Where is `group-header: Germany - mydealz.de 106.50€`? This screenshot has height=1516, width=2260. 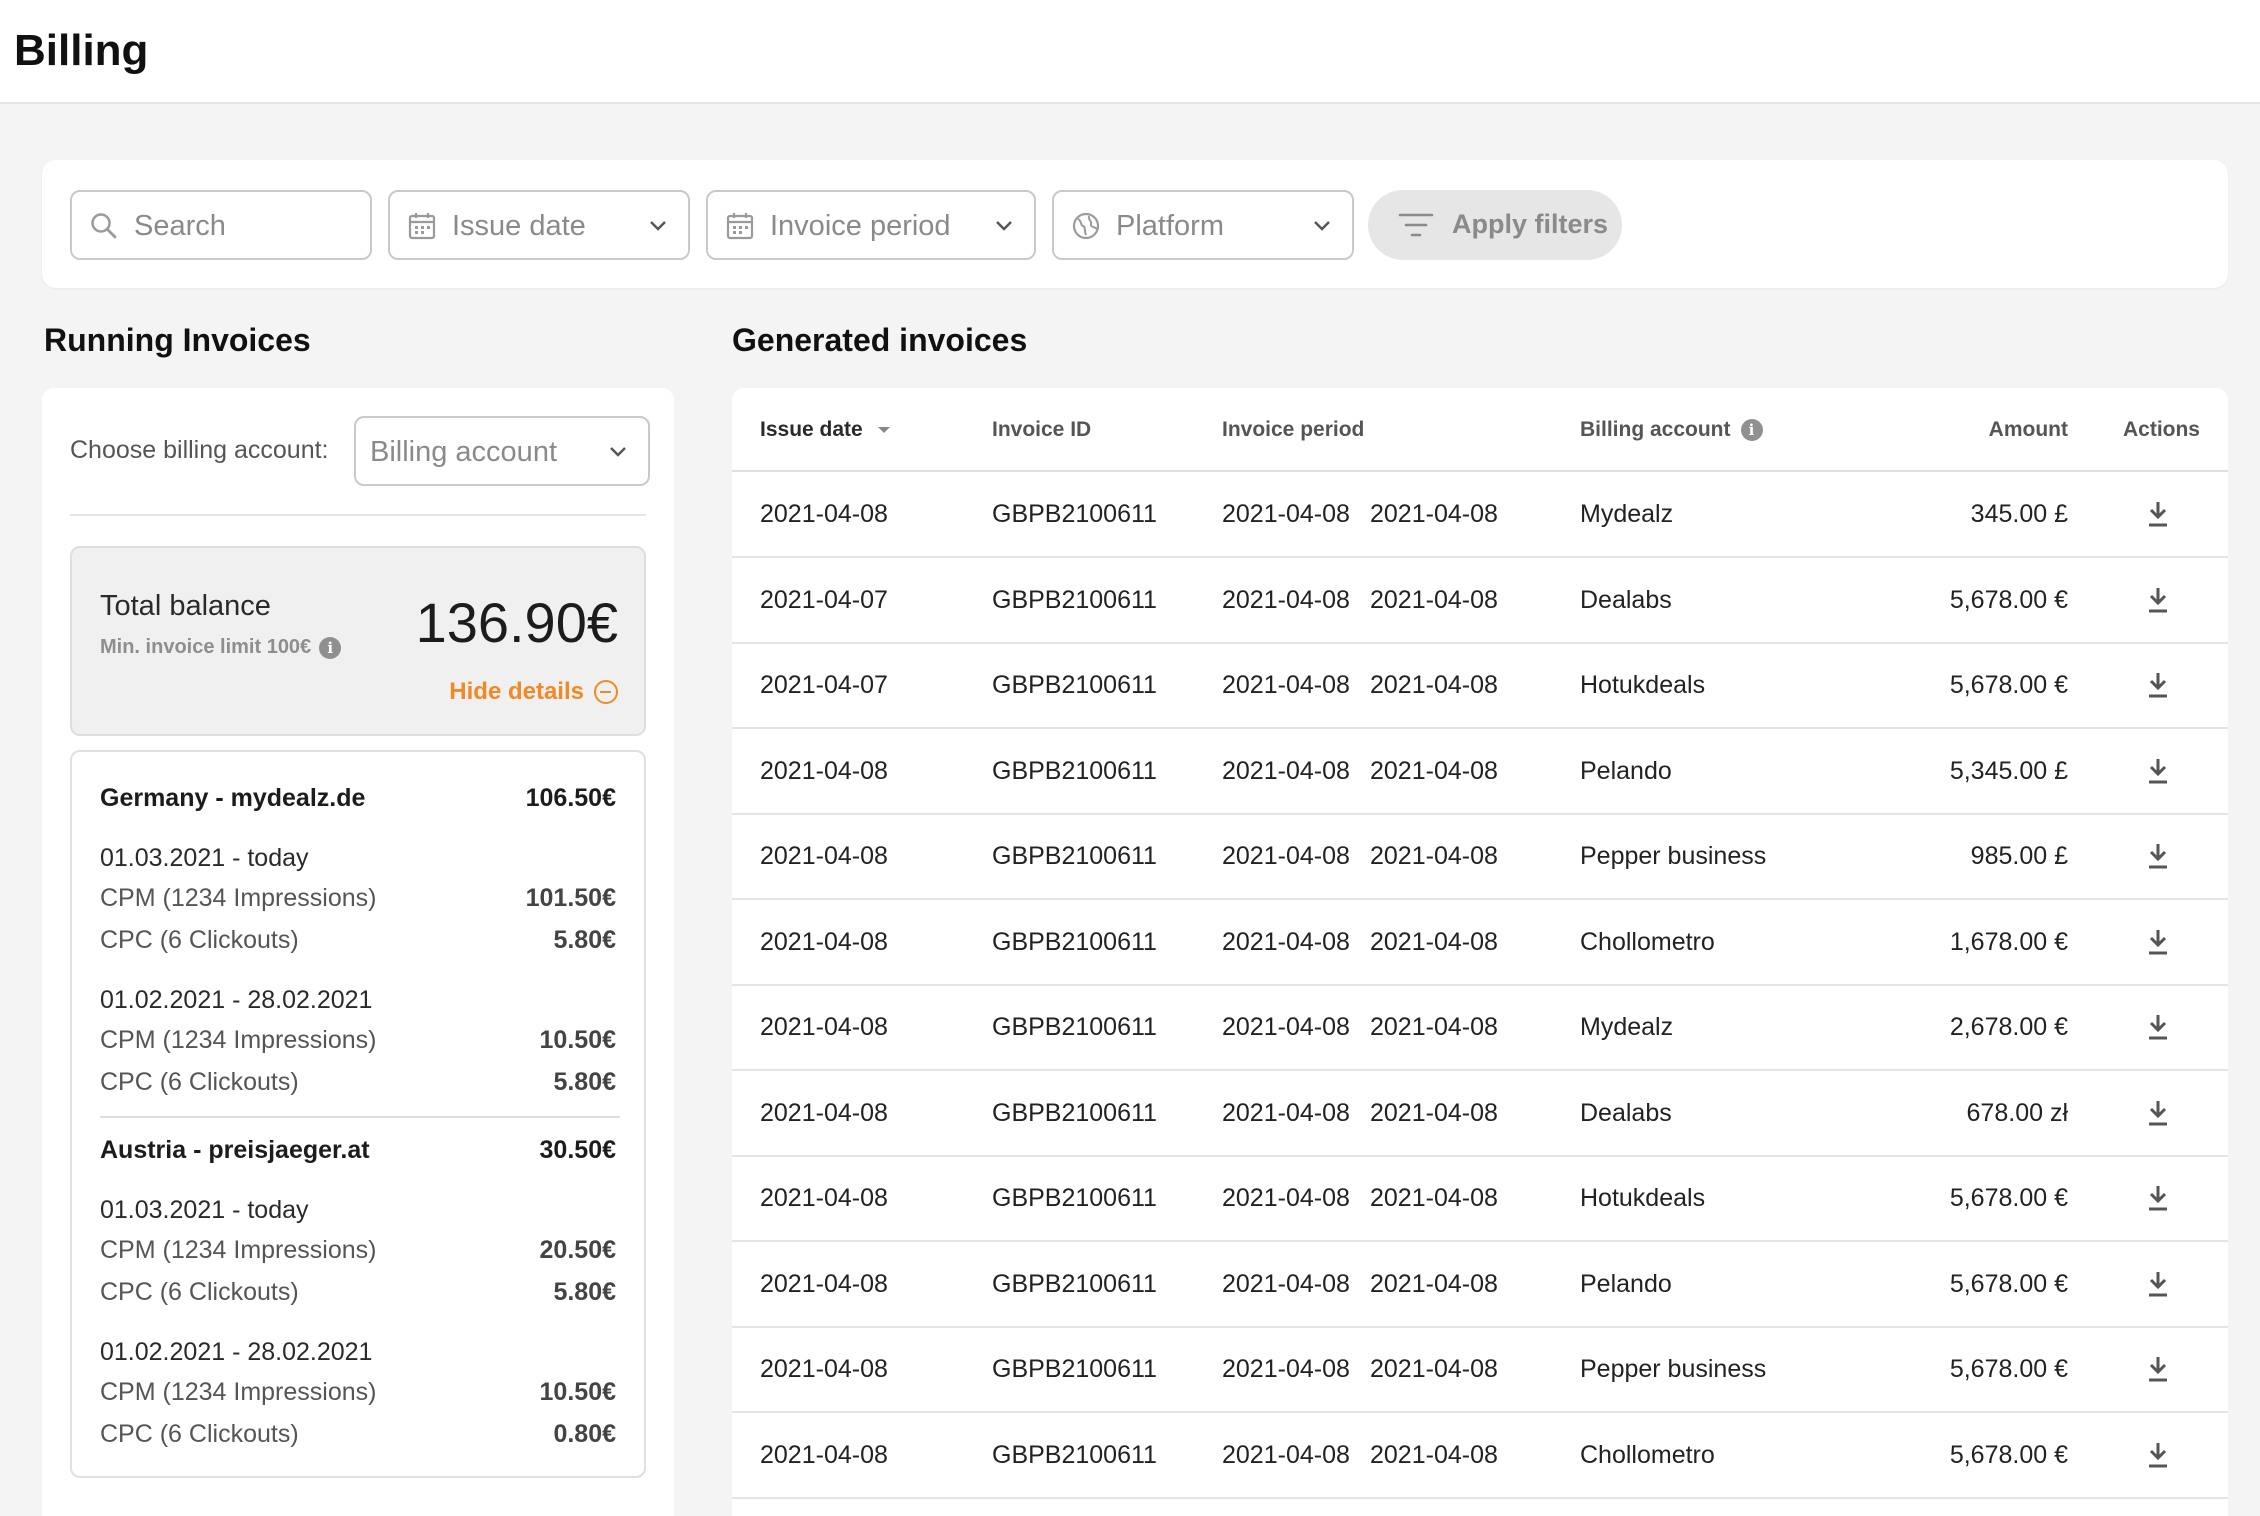
group-header: Germany - mydealz.de 106.50€ is located at coordinates (358, 798).